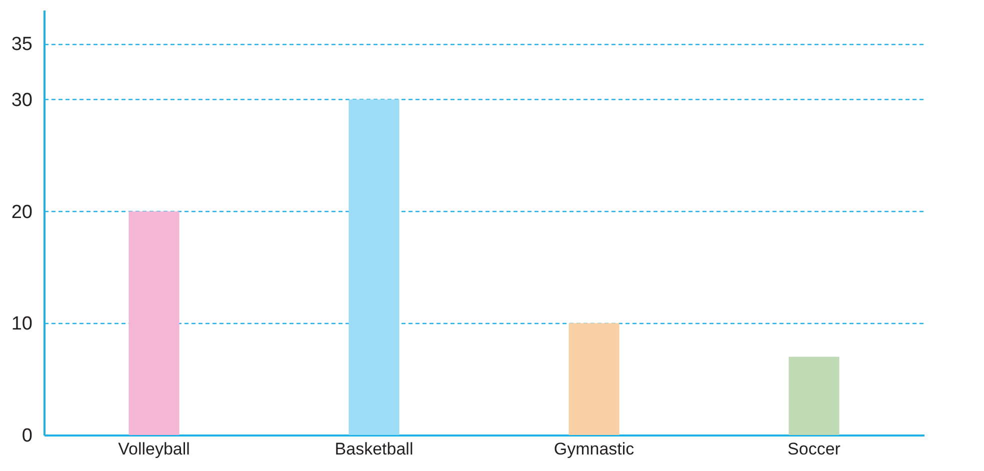  What do you see at coordinates (374, 449) in the screenshot?
I see `x-tick-label: Basketball` at bounding box center [374, 449].